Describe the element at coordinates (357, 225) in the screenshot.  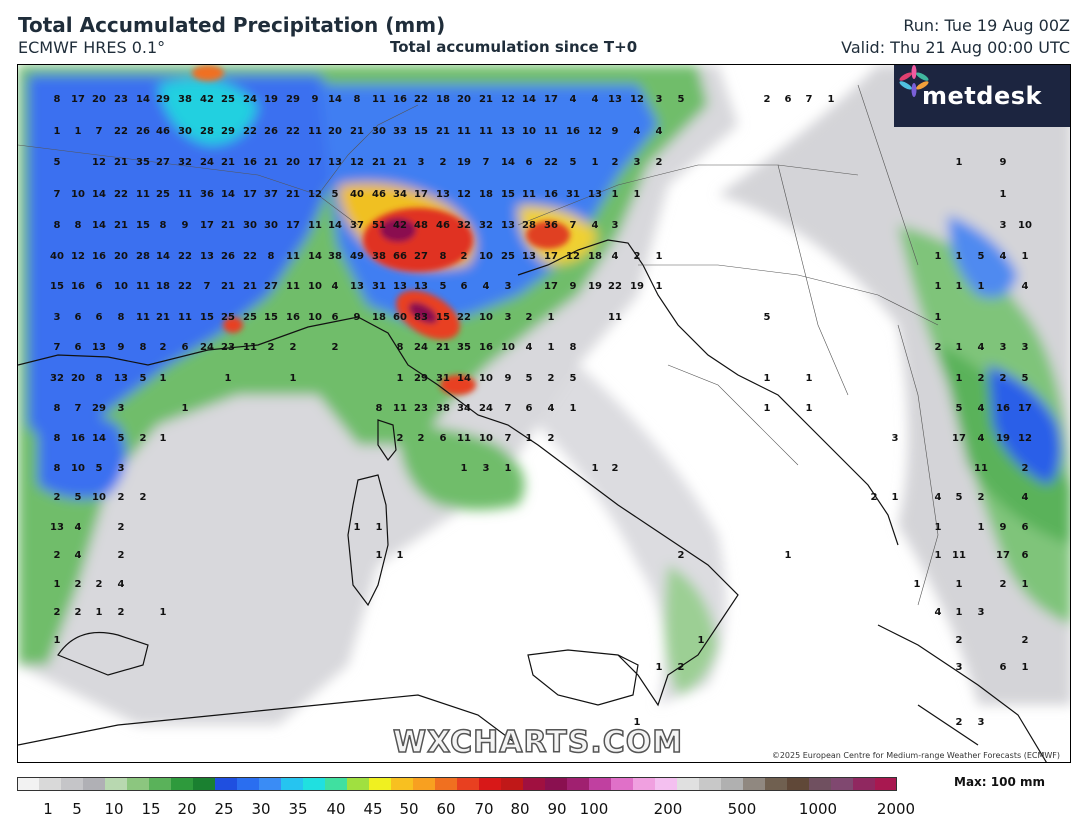
I see `precip-value-label: 37` at that location.